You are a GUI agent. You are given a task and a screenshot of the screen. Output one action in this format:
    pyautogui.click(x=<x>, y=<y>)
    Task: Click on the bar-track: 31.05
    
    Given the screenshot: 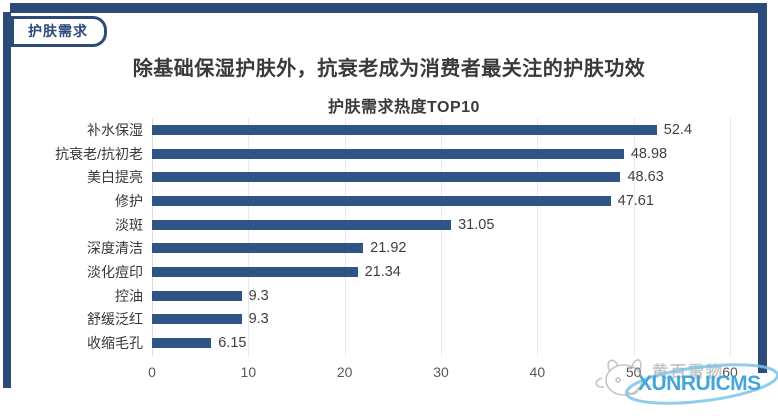 What is the action you would take?
    pyautogui.click(x=458, y=225)
    